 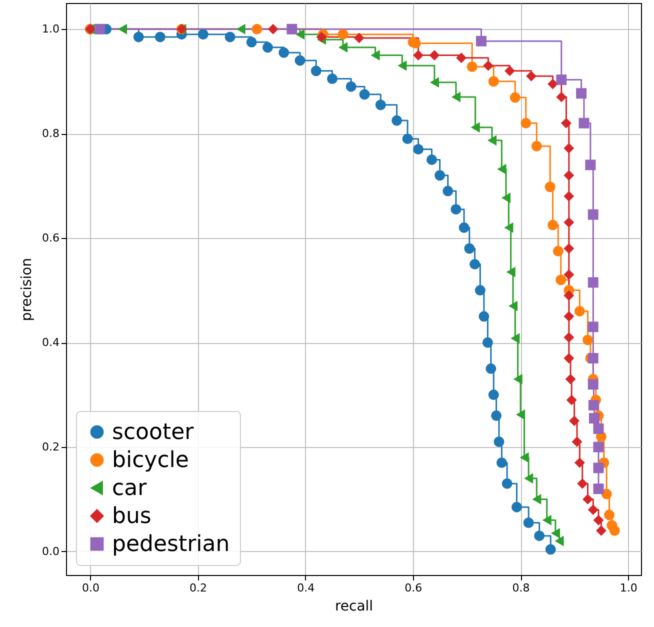 What do you see at coordinates (306, 588) in the screenshot?
I see `x-tick-label: 0.4` at bounding box center [306, 588].